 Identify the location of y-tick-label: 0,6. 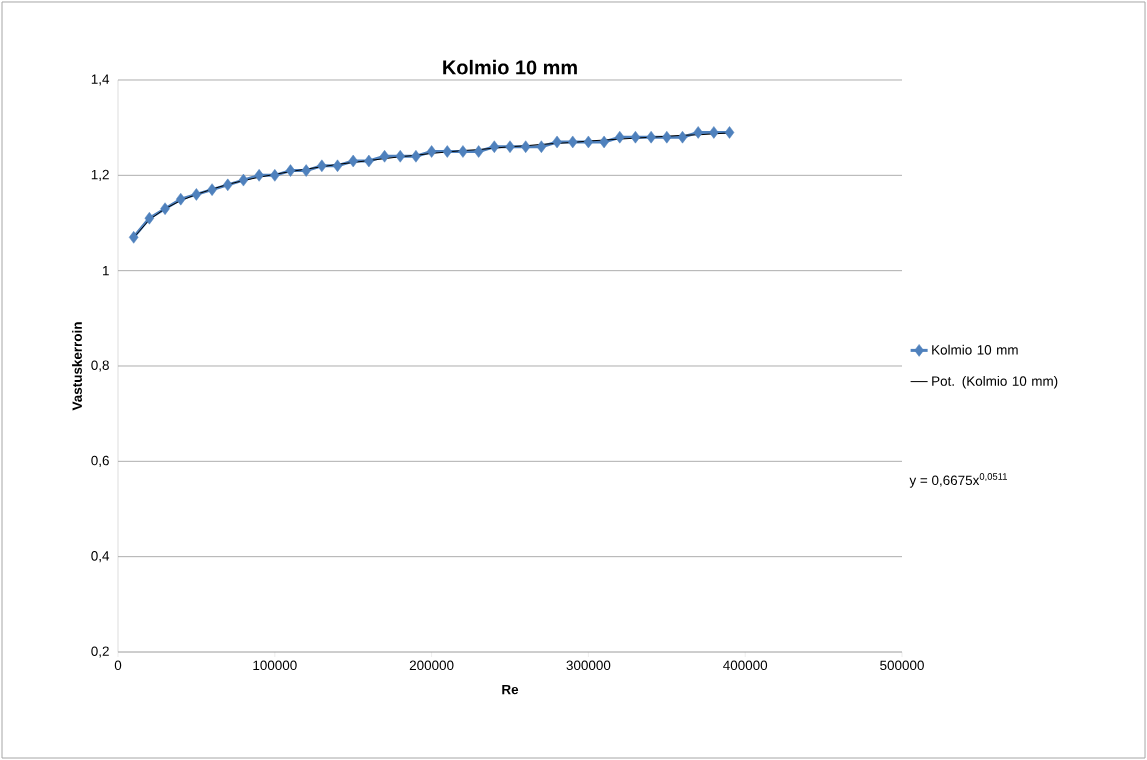
(100, 461).